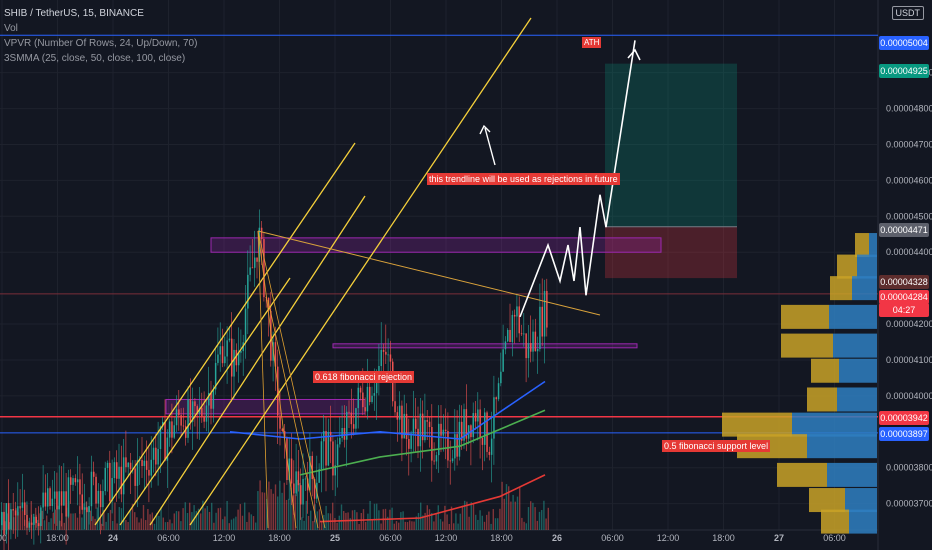  I want to click on fib-618-note: 0.618 fibonacci rejection, so click(364, 377).